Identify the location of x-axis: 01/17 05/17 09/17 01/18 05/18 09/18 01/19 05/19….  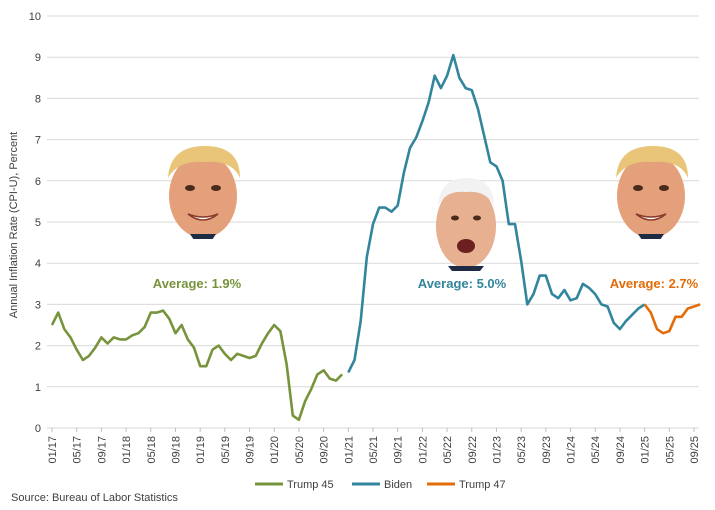
(374, 446).